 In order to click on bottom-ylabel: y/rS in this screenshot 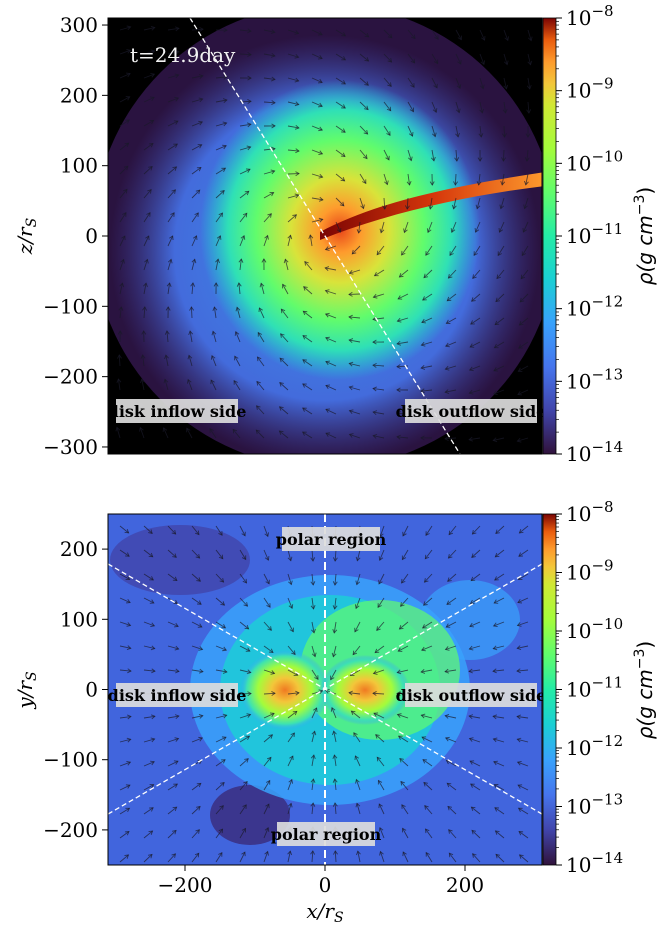, I will do `click(26, 690)`.